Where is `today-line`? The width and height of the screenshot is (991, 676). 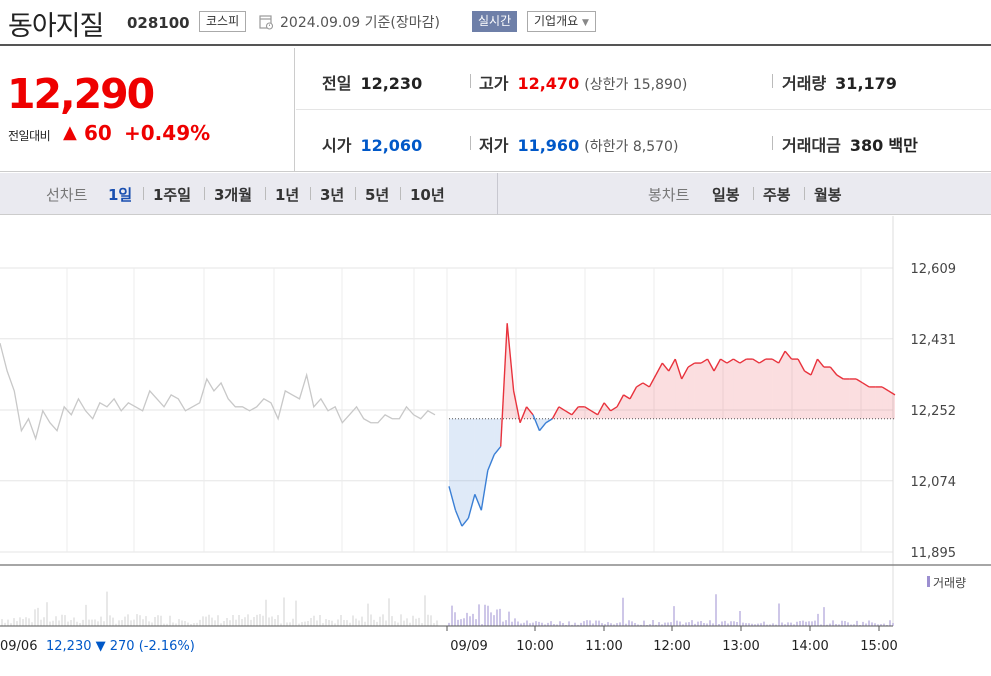 today-line is located at coordinates (672, 425).